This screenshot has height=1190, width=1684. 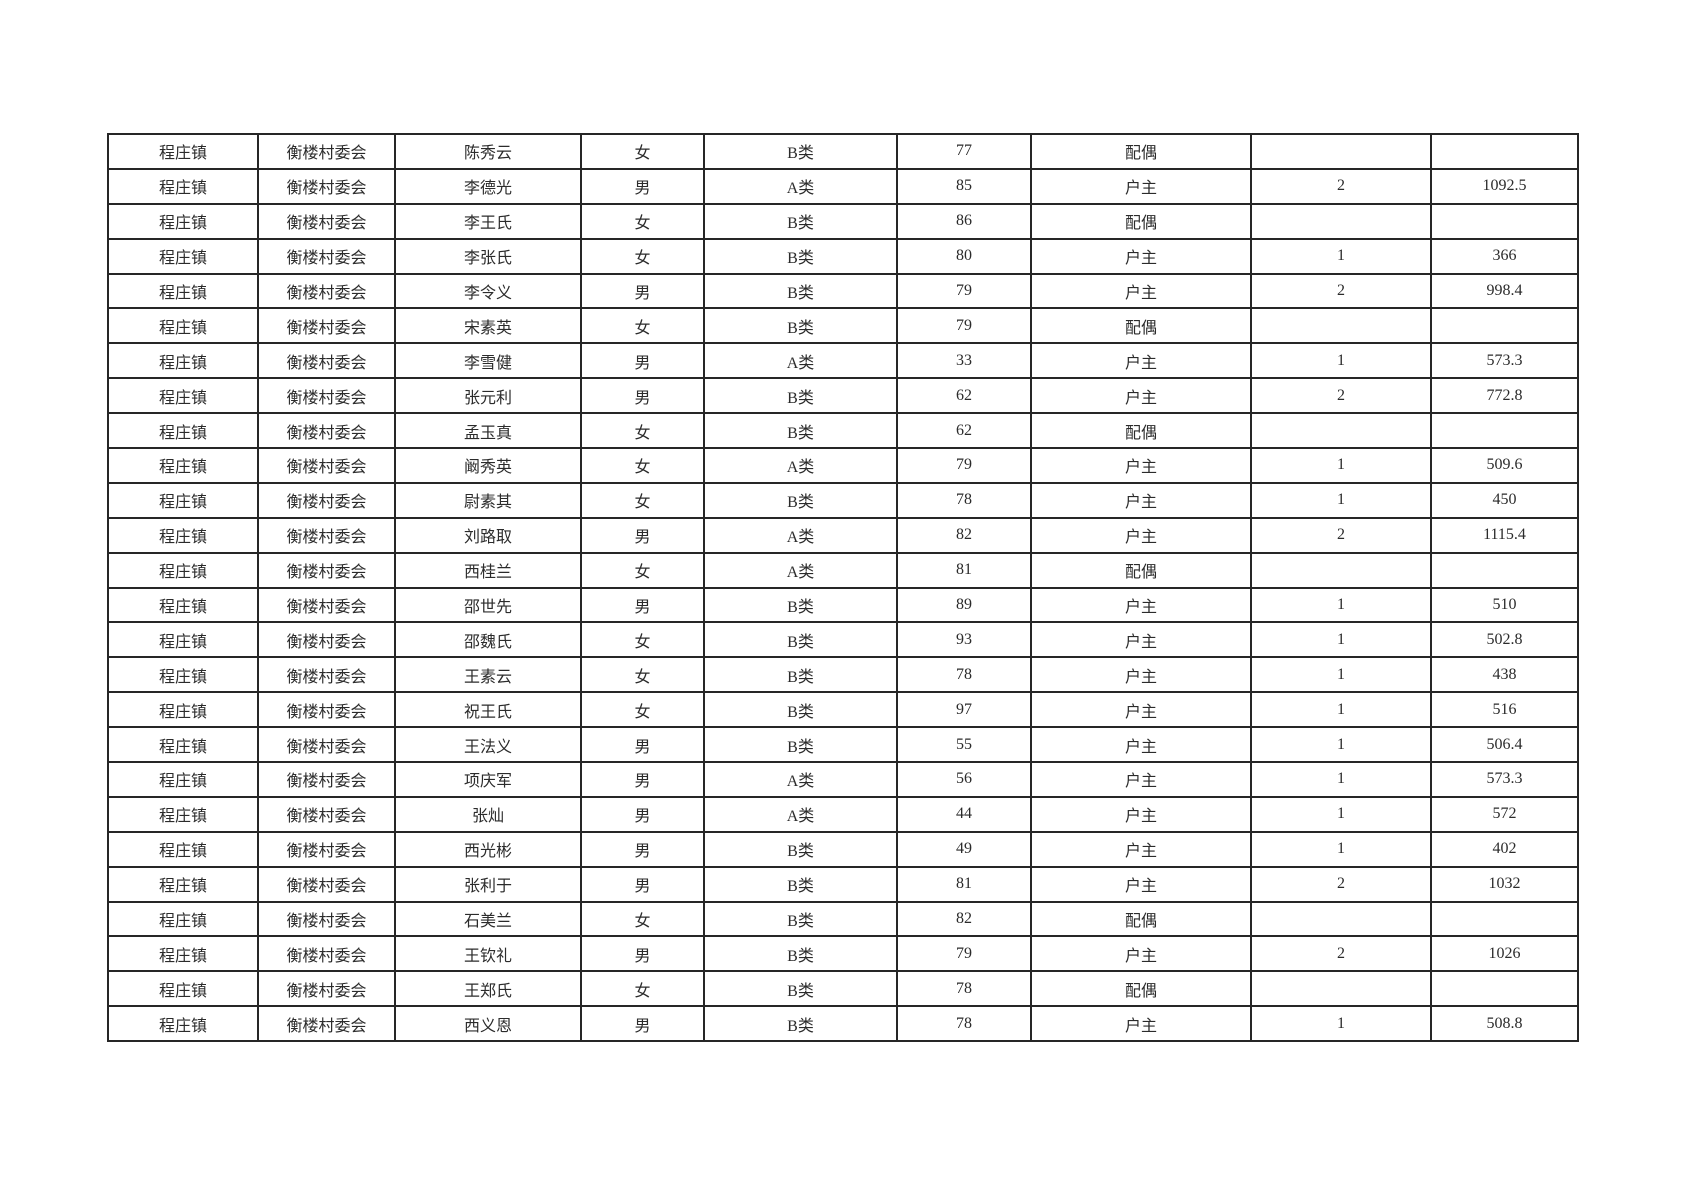 What do you see at coordinates (488, 396) in the screenshot?
I see `cell-name: 张元利` at bounding box center [488, 396].